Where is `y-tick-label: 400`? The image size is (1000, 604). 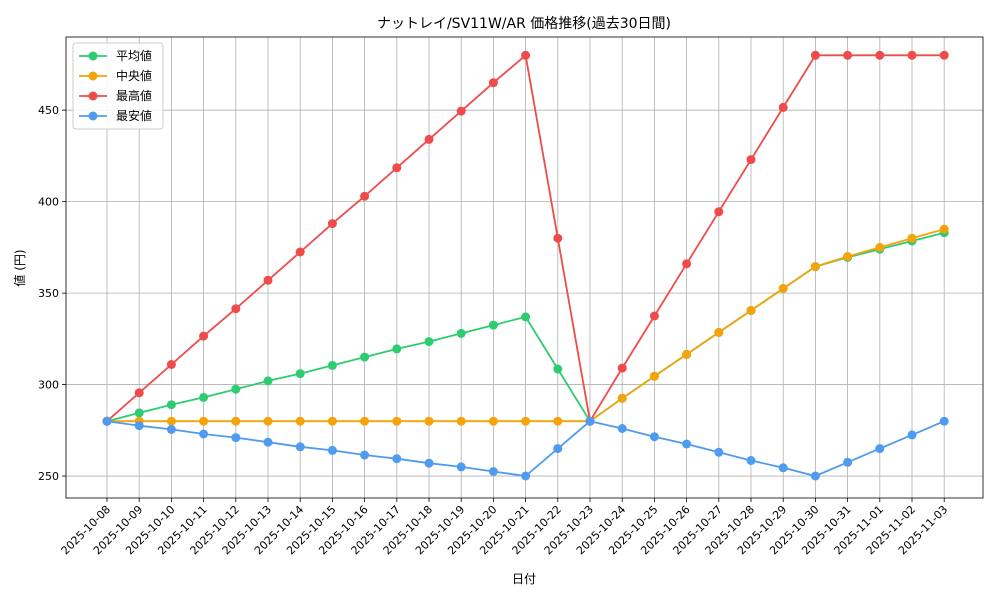 y-tick-label: 400 is located at coordinates (48, 202).